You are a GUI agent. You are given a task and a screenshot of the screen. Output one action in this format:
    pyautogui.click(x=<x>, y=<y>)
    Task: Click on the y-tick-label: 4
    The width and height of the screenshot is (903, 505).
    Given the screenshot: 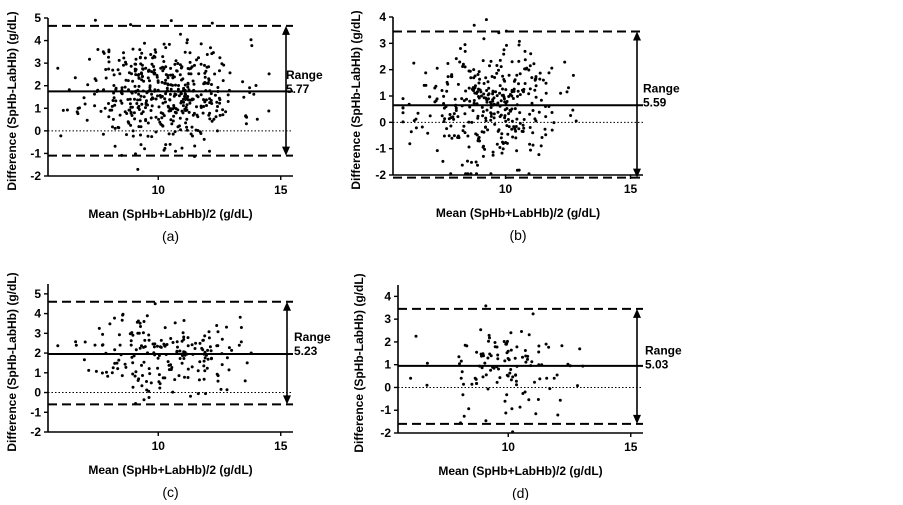 What is the action you would take?
    pyautogui.click(x=37, y=41)
    